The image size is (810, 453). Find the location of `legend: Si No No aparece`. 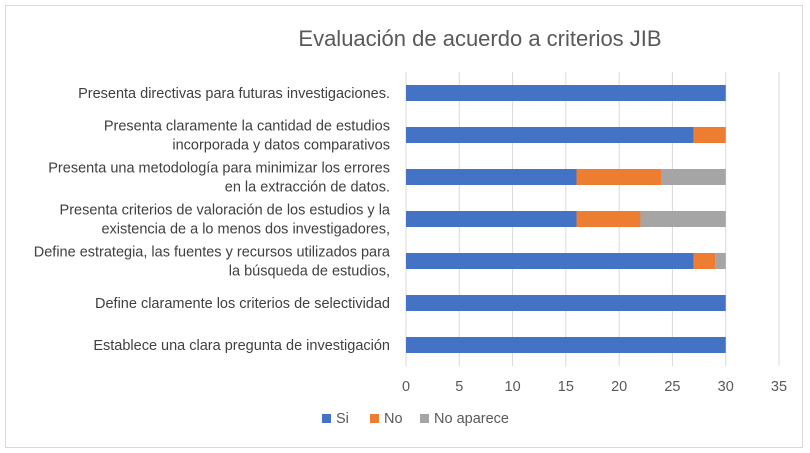

legend: Si No No aparece is located at coordinates (415, 419).